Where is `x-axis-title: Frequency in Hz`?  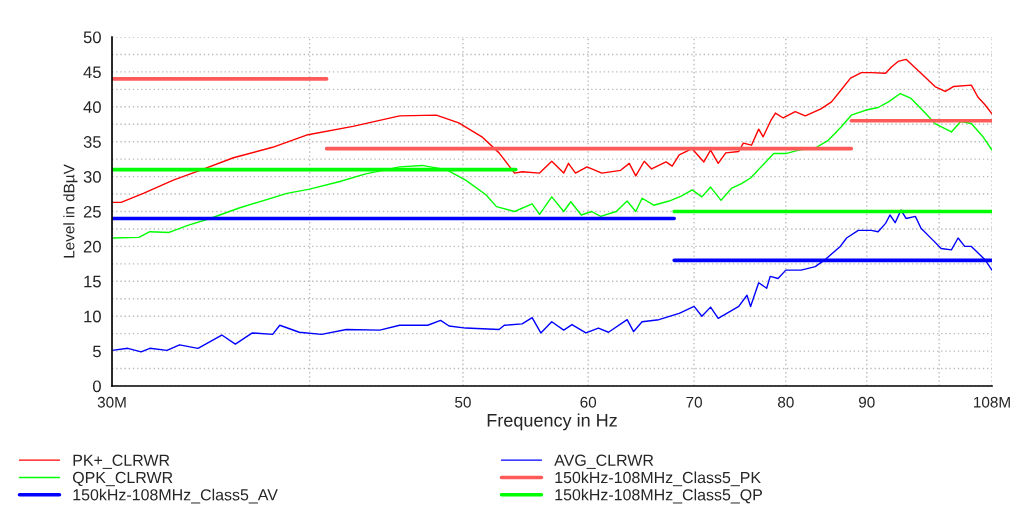
x-axis-title: Frequency in Hz is located at coordinates (552, 422).